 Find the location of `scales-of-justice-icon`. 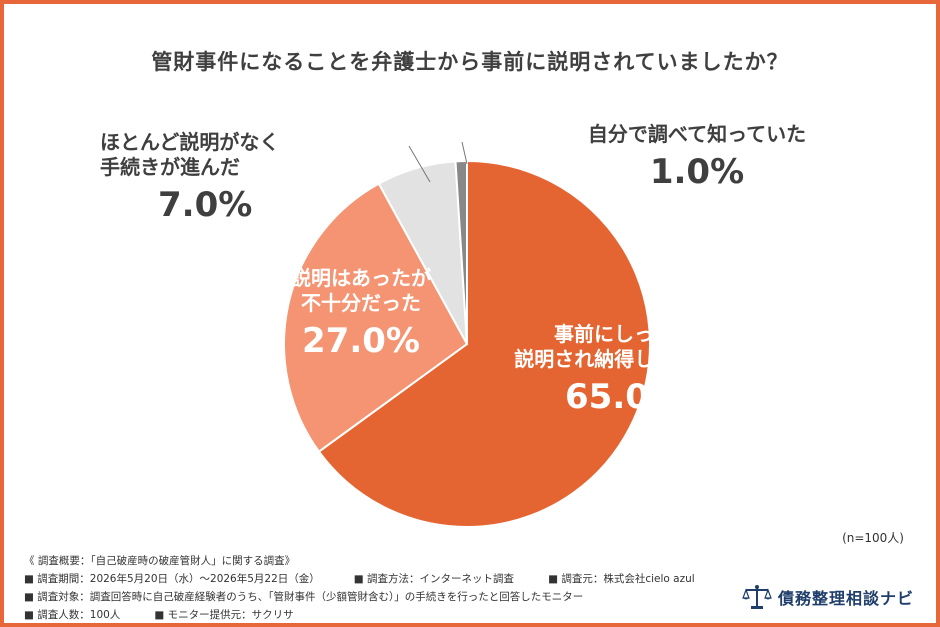

scales-of-justice-icon is located at coordinates (757, 597).